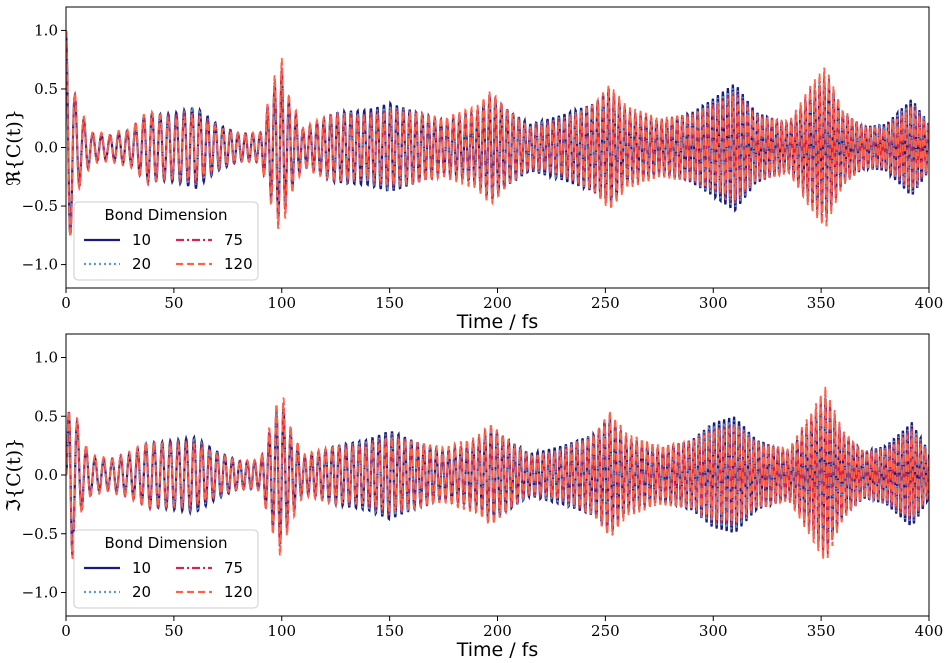  What do you see at coordinates (14, 475) in the screenshot?
I see `y-axis-label: ℑ{C(t)}` at bounding box center [14, 475].